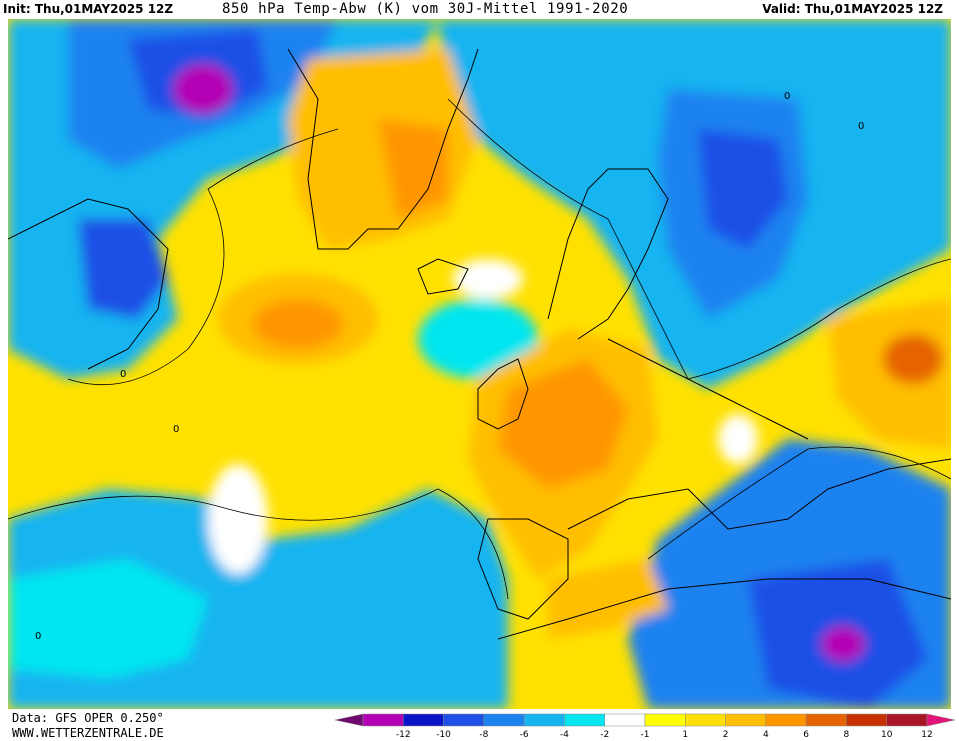 Image resolution: width=959 pixels, height=741 pixels. Describe the element at coordinates (608, 254) in the screenshot. I see `coastline-scandinavia` at that location.